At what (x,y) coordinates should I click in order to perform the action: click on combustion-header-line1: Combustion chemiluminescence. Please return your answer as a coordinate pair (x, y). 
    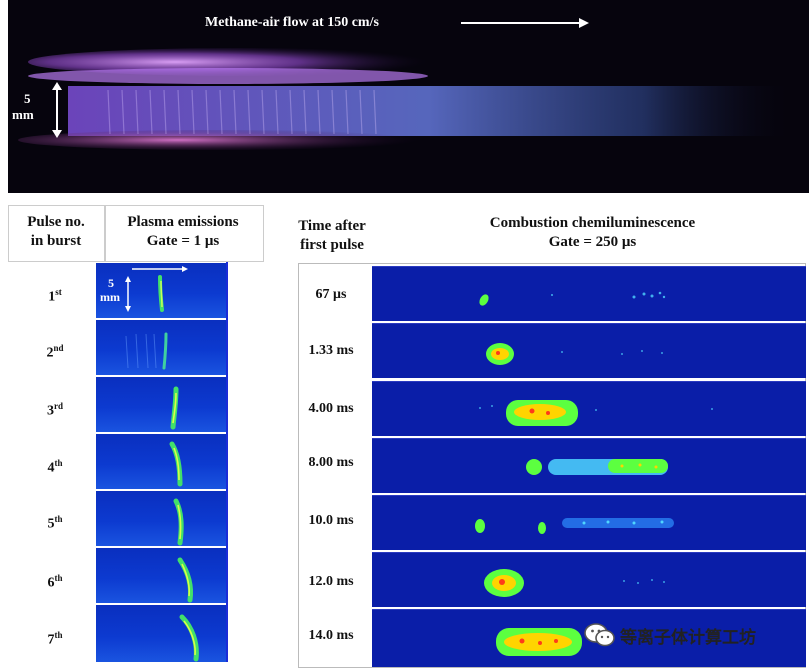
    Looking at the image, I should click on (592, 223).